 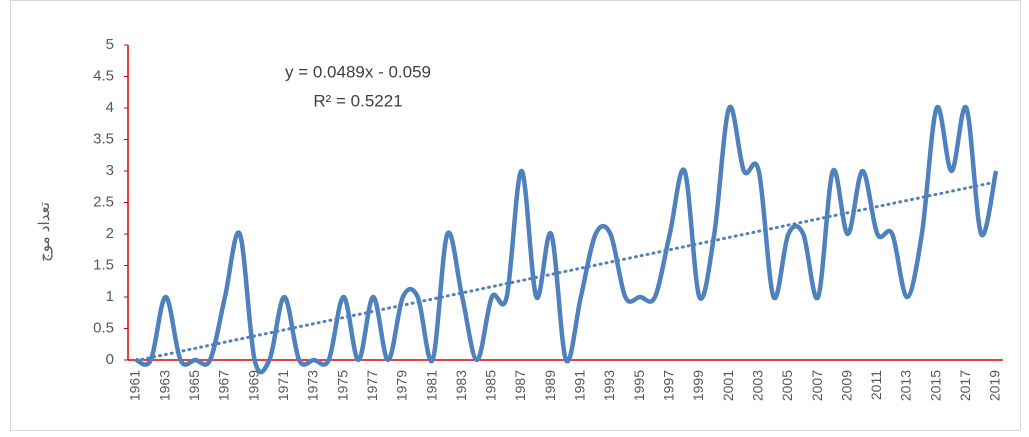 I want to click on x-tick-label: 1977, so click(x=372, y=385).